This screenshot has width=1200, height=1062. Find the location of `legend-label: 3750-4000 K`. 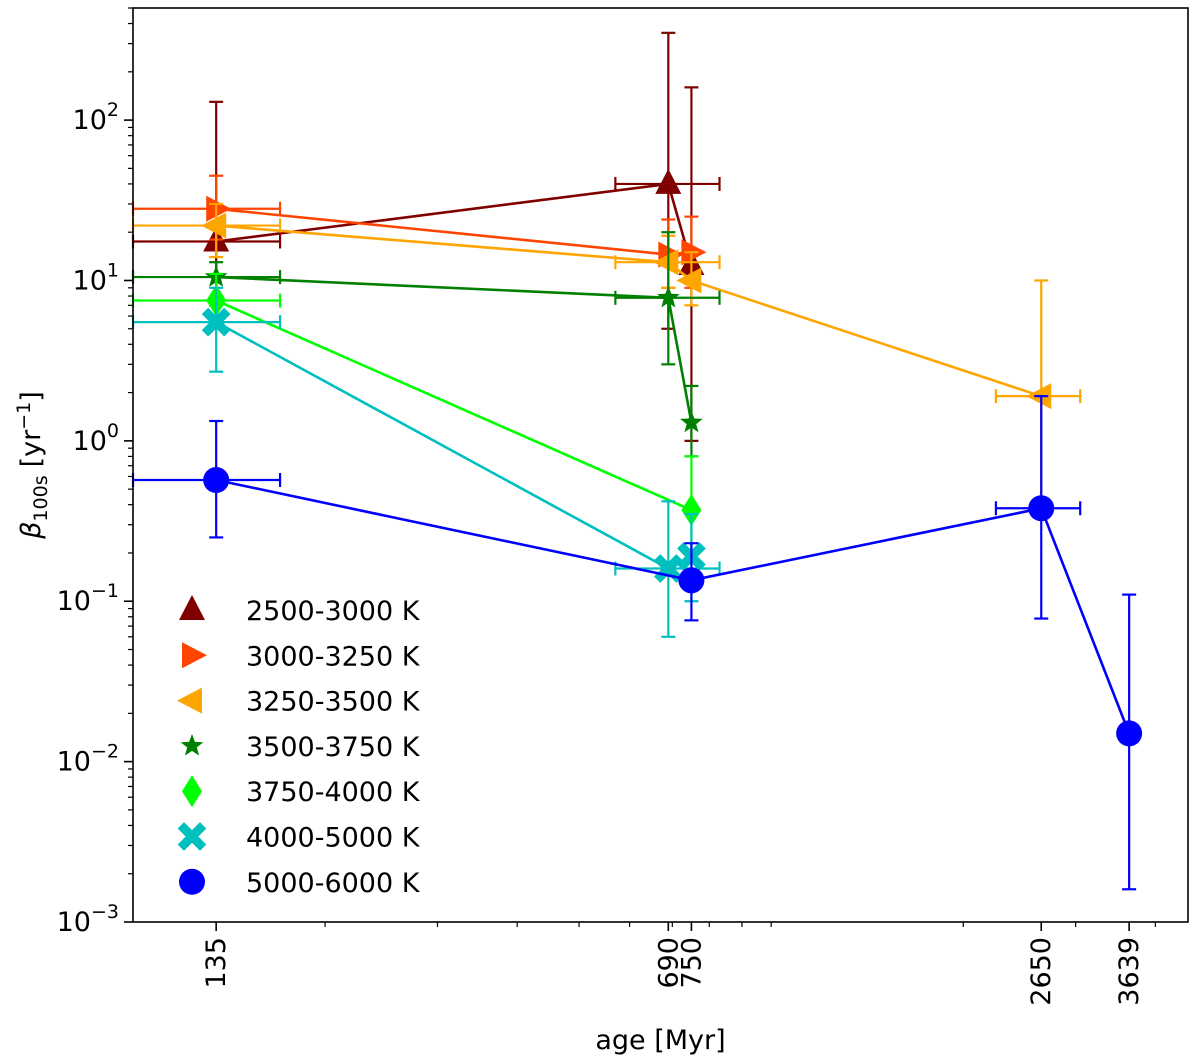

legend-label: 3750-4000 K is located at coordinates (333, 792).